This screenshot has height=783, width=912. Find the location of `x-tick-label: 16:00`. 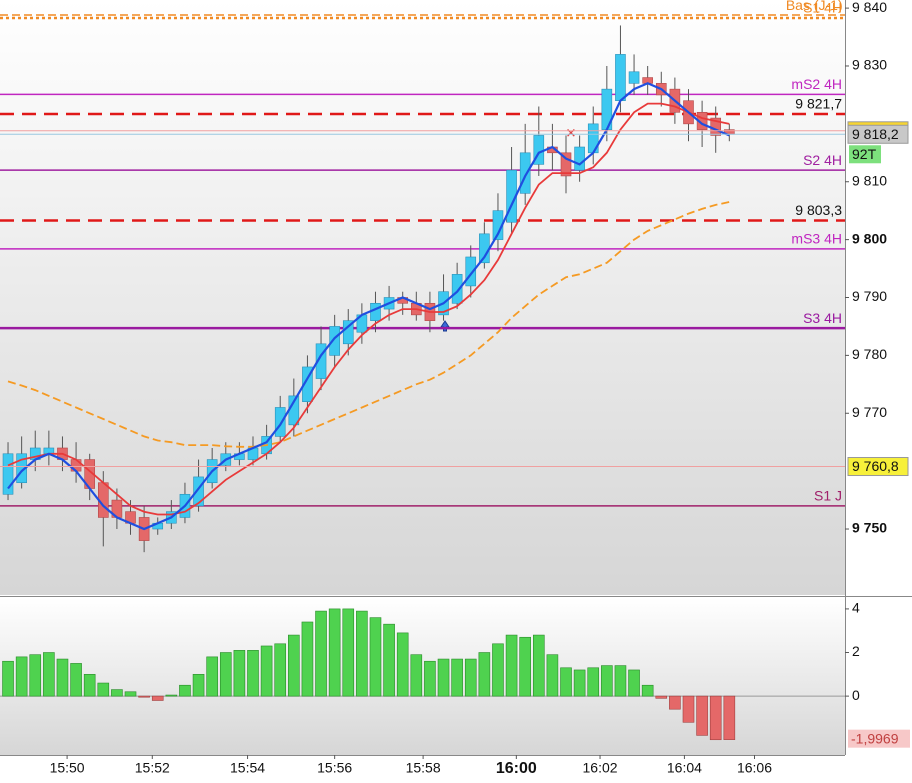

x-tick-label: 16:00 is located at coordinates (516, 768).